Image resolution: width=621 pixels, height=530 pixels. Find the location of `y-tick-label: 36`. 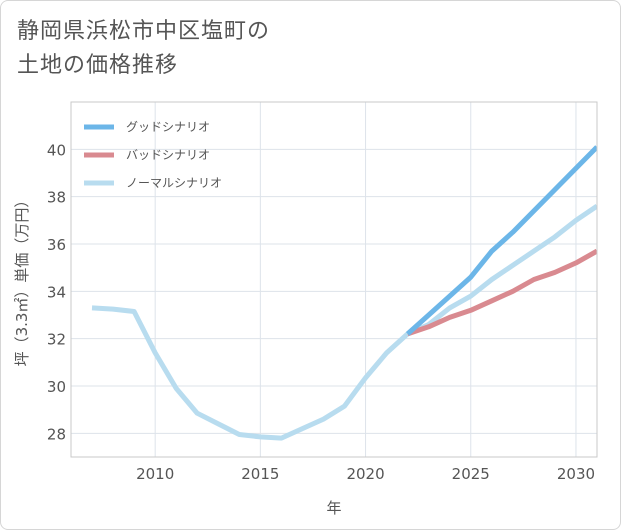

y-tick-label: 36 is located at coordinates (56, 245).